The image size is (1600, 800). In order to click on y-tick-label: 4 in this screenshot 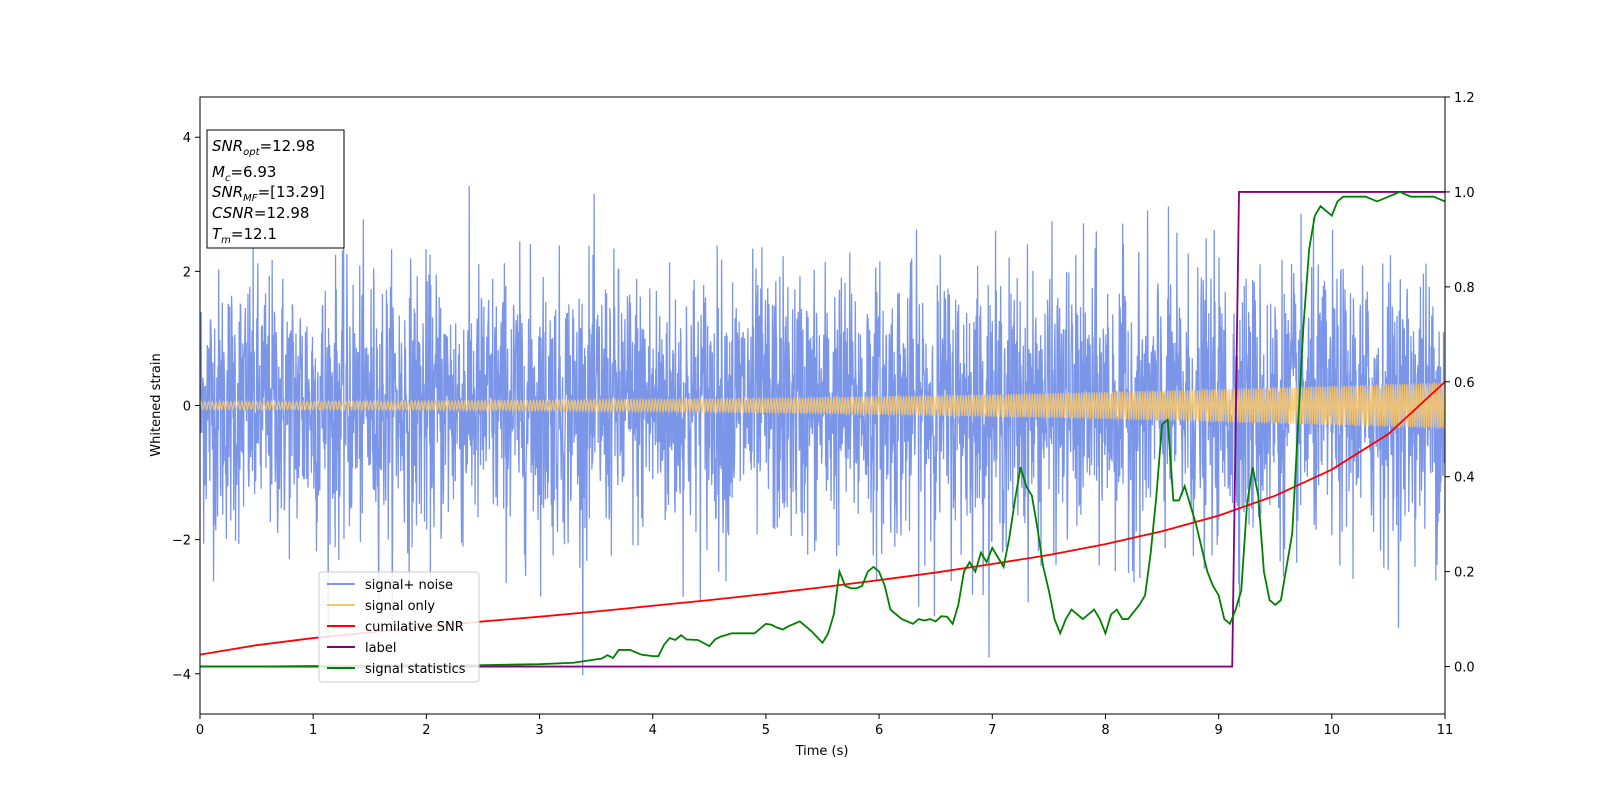, I will do `click(187, 138)`.